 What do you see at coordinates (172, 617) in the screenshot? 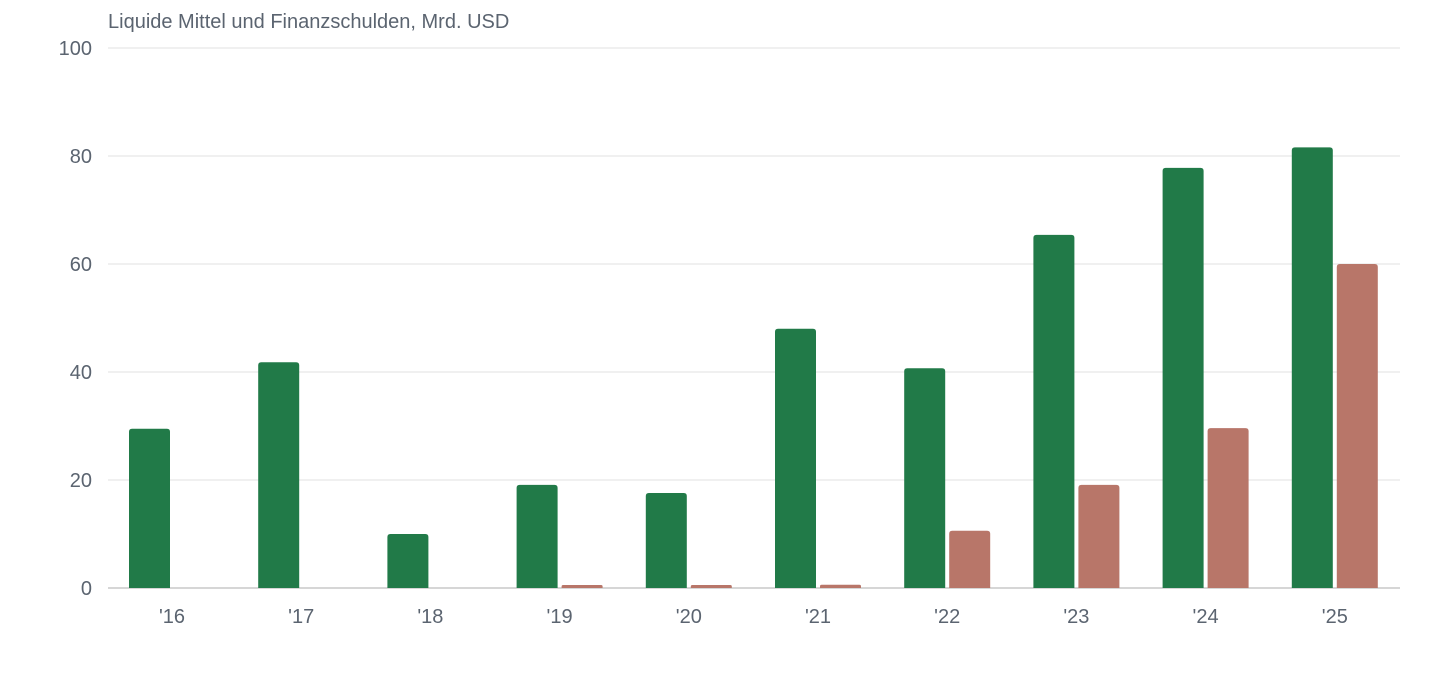
I see `x-tick-label: '16` at bounding box center [172, 617].